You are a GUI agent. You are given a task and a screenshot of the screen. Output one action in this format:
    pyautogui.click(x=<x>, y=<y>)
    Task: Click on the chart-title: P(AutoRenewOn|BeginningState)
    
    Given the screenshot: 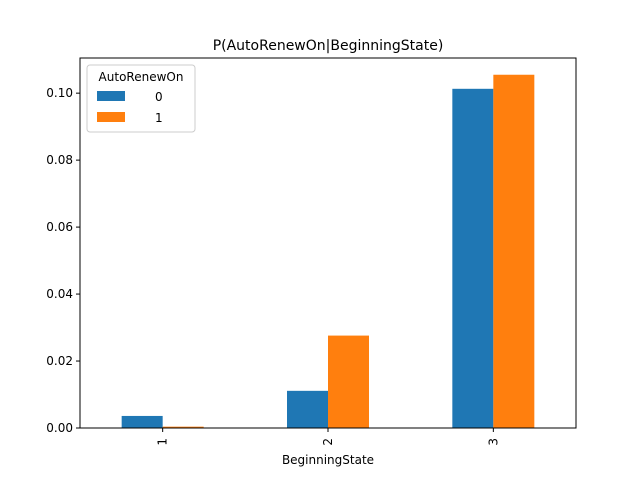 What is the action you would take?
    pyautogui.click(x=328, y=46)
    